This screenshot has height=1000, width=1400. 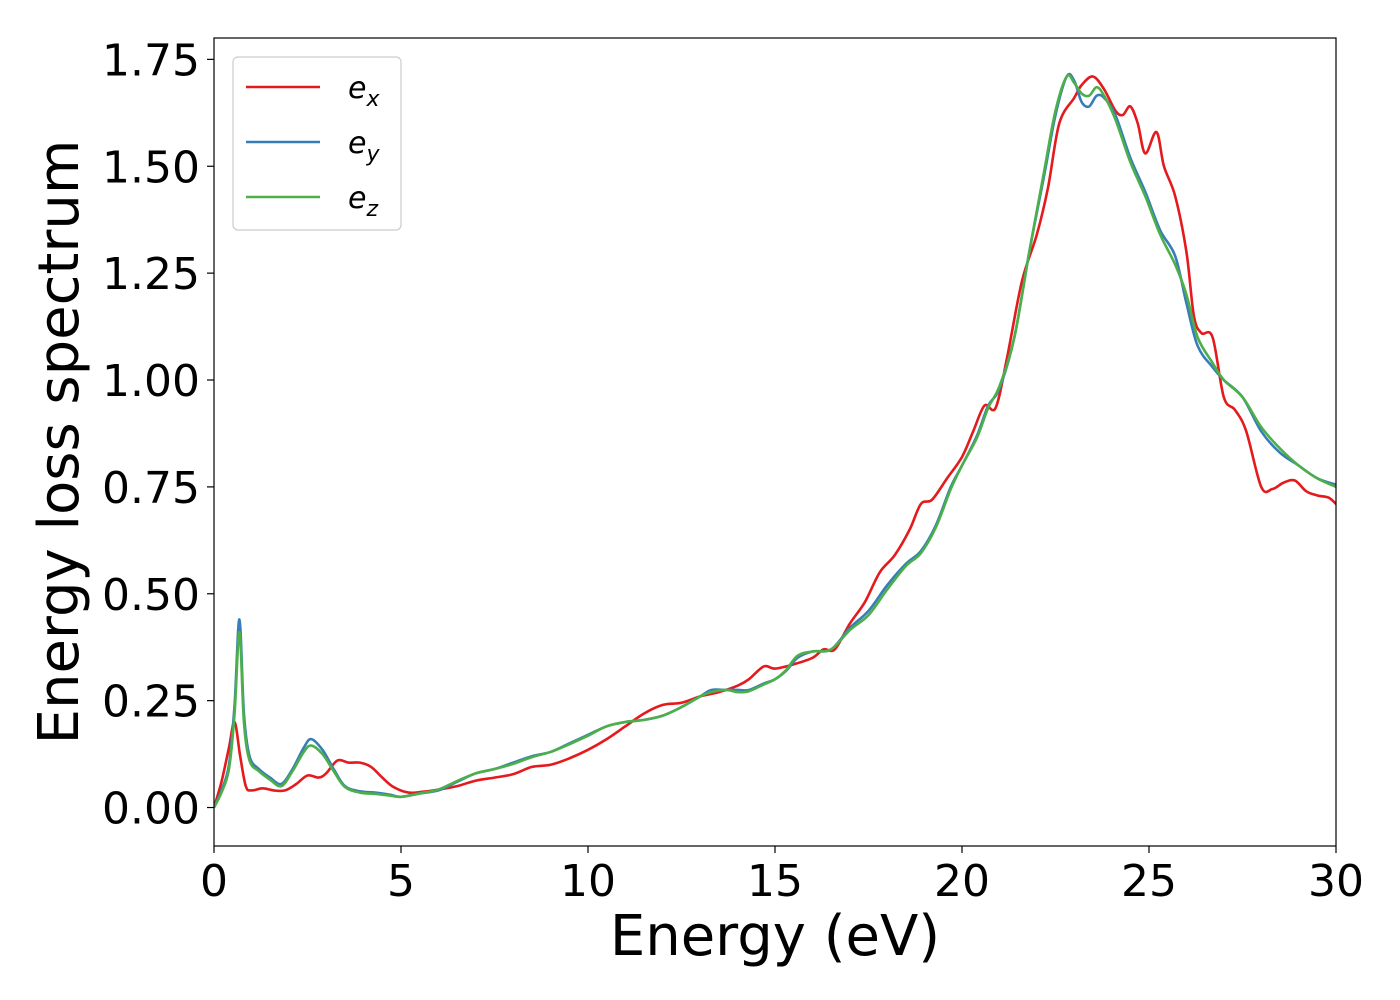 What do you see at coordinates (151, 60) in the screenshot?
I see `y-tick-label: 1.75` at bounding box center [151, 60].